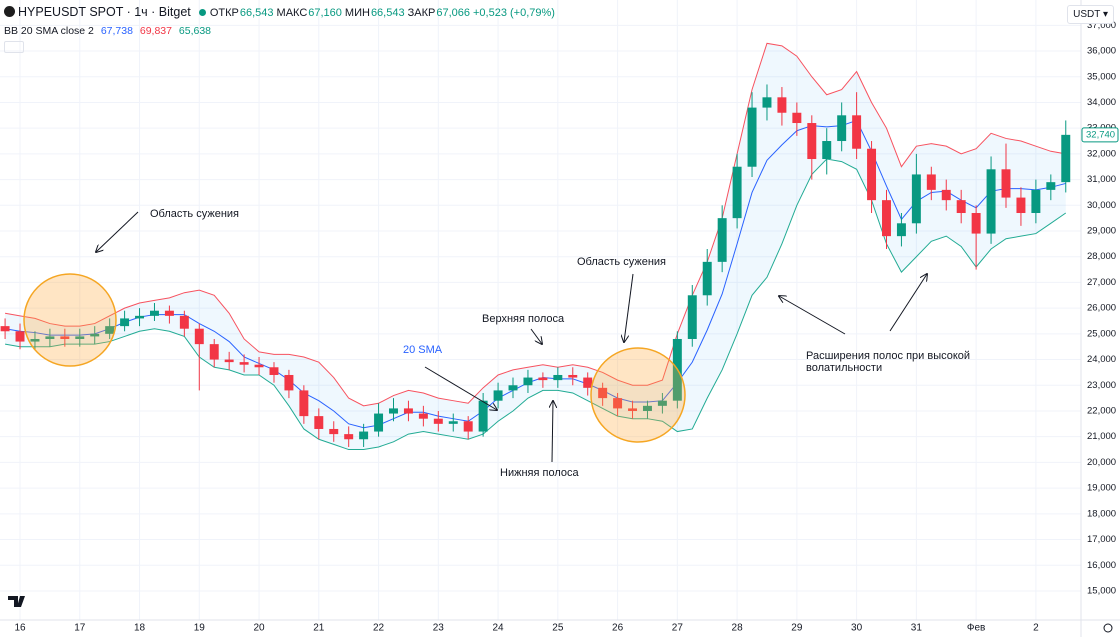  What do you see at coordinates (618, 628) in the screenshot?
I see `x-tick-label: 26` at bounding box center [618, 628].